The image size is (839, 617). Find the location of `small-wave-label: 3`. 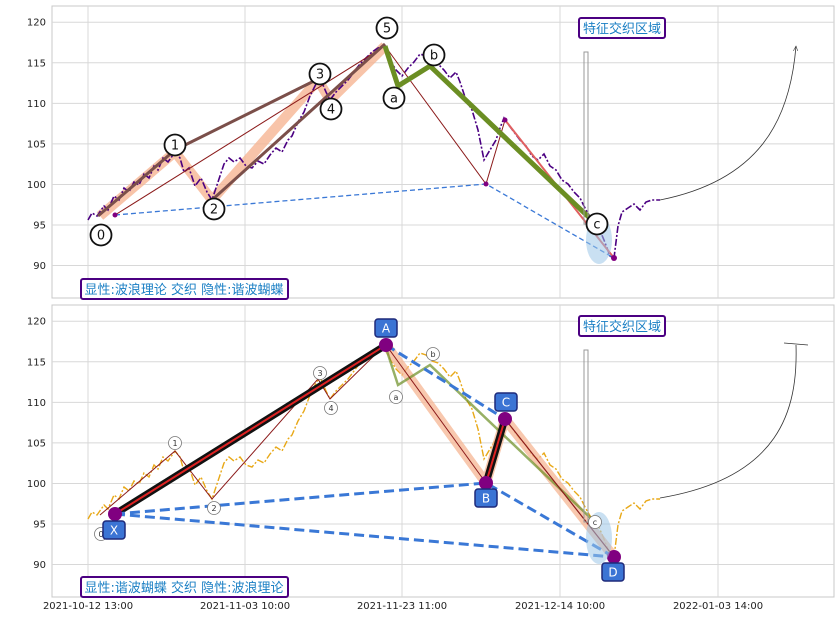

small-wave-label: 3 is located at coordinates (319, 373).